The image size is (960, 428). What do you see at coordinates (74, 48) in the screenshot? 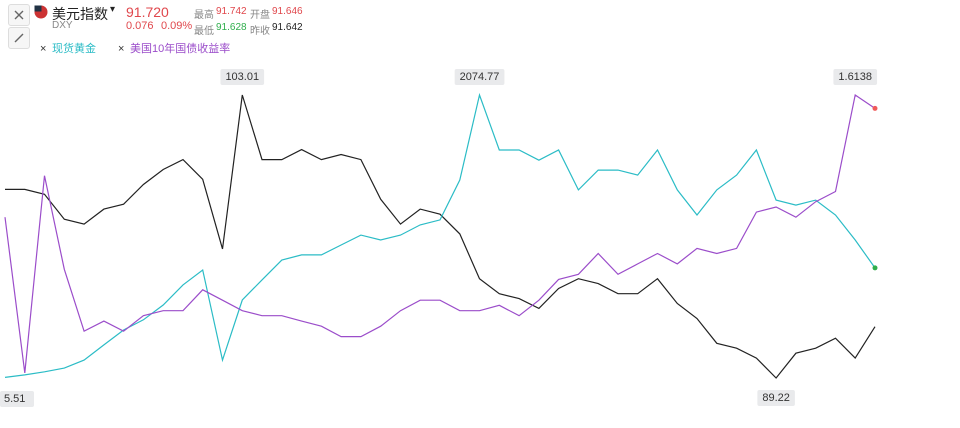
I see `legend-entry: 现货黄金` at bounding box center [74, 48].